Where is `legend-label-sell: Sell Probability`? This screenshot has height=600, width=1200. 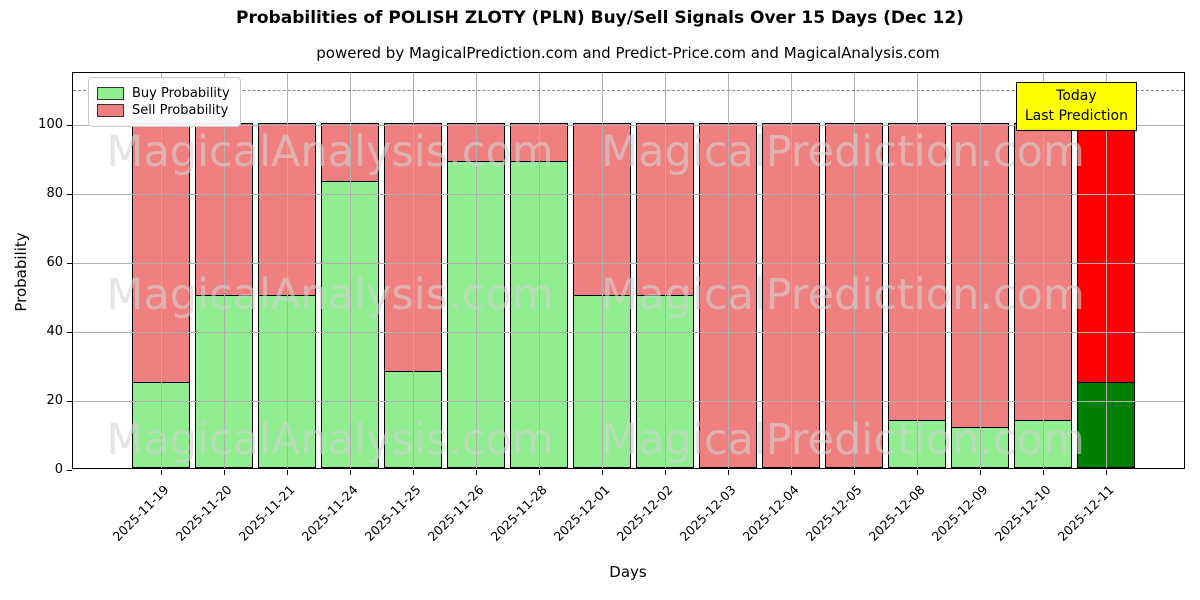
legend-label-sell: Sell Probability is located at coordinates (180, 110).